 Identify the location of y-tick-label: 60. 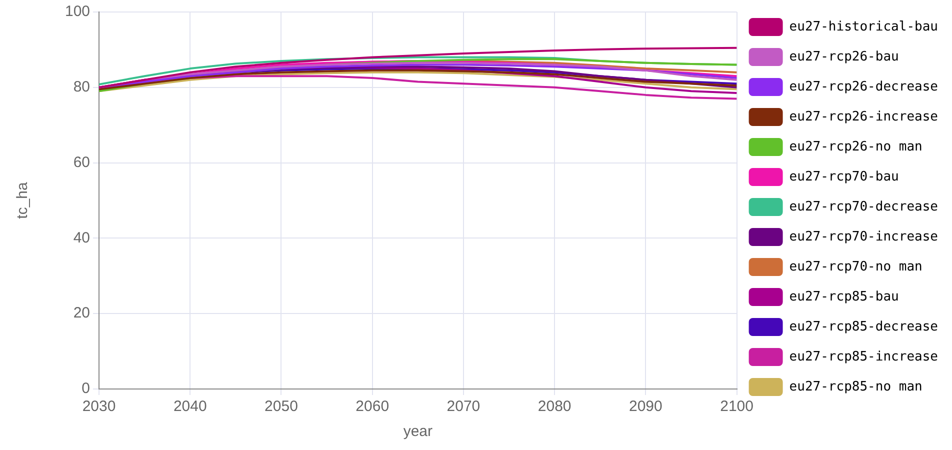
(81, 162).